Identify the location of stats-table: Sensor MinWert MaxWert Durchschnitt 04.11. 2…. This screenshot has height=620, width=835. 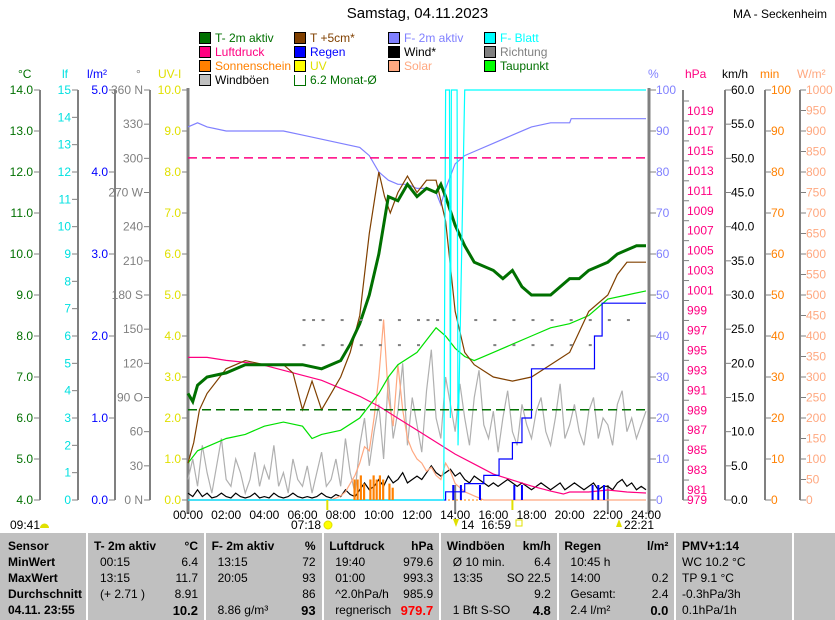
(417, 576).